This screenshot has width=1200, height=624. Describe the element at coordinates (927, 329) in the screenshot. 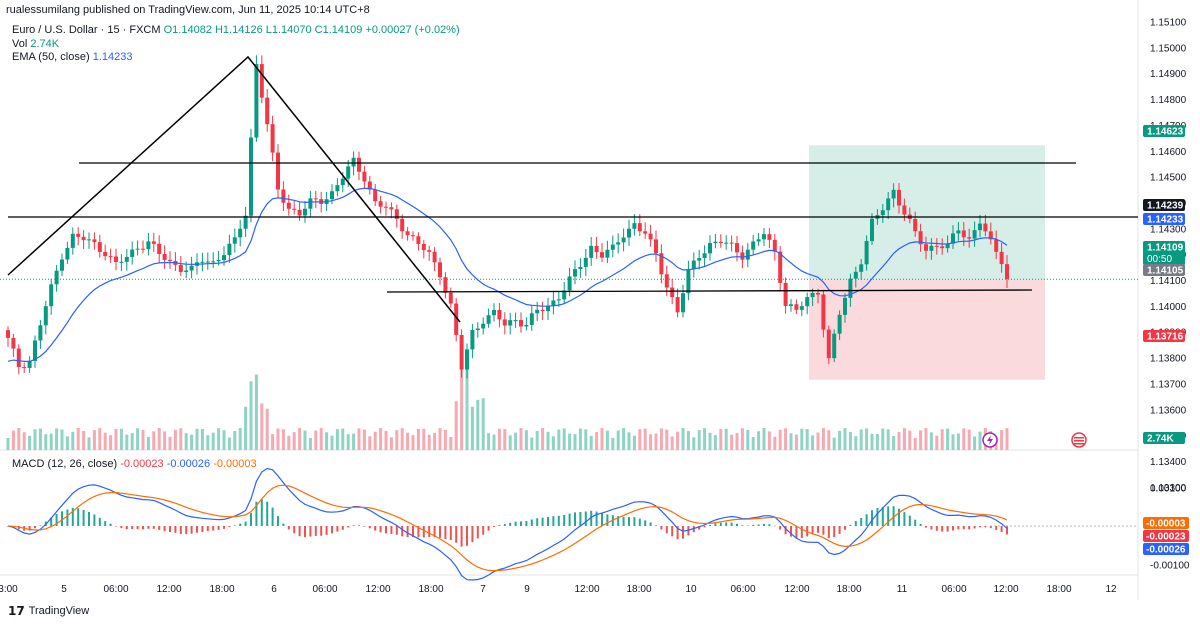

I see `stop-zone` at that location.